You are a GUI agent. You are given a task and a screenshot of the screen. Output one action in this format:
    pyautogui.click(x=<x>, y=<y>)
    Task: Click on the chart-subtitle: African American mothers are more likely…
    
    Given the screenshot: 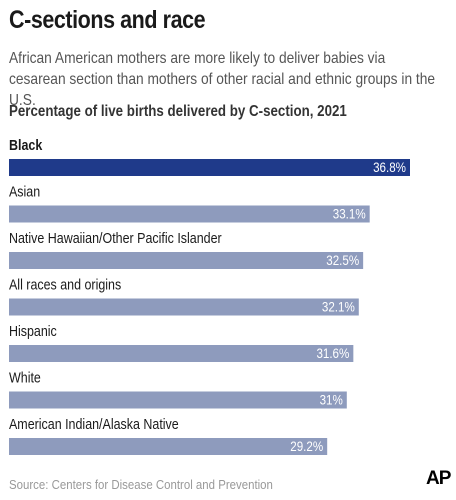 What is the action you would take?
    pyautogui.click(x=222, y=79)
    